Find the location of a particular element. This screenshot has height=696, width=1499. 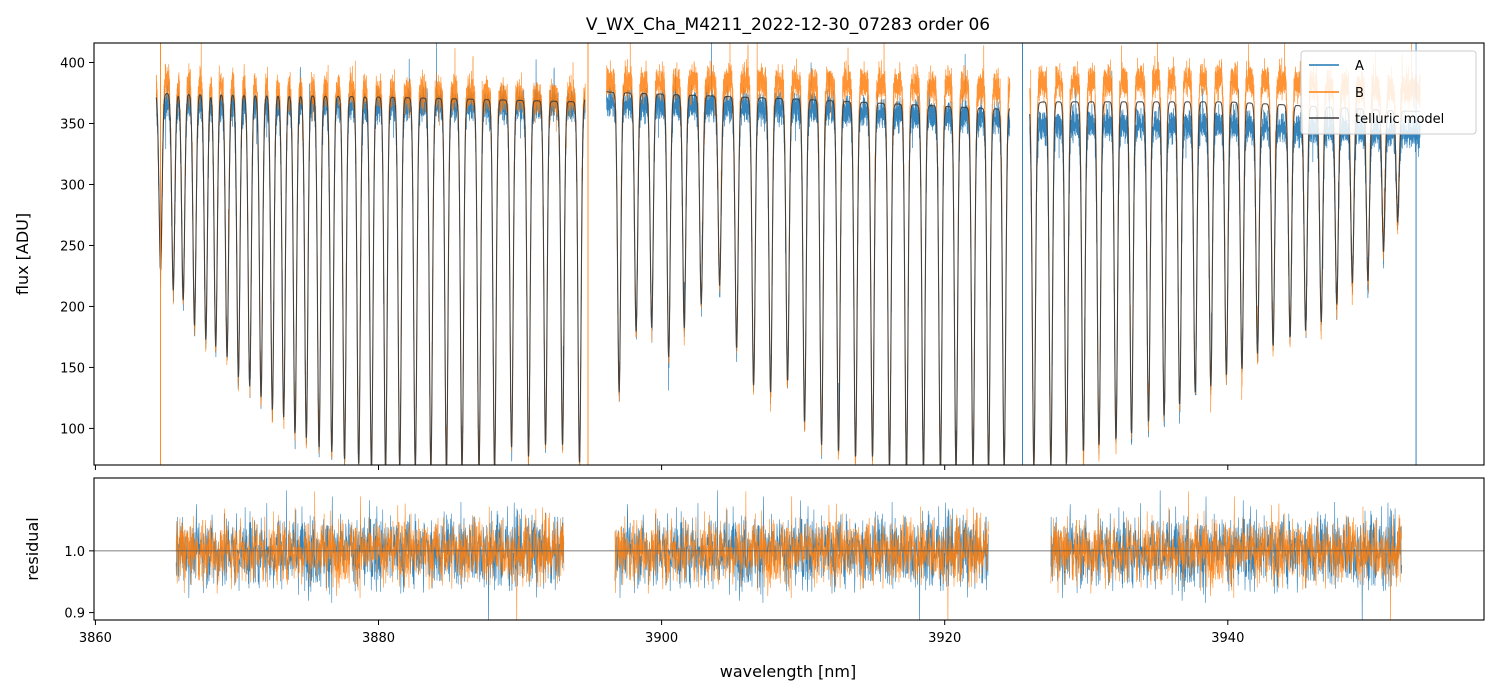

x-tick-label: 3900 is located at coordinates (661, 638).